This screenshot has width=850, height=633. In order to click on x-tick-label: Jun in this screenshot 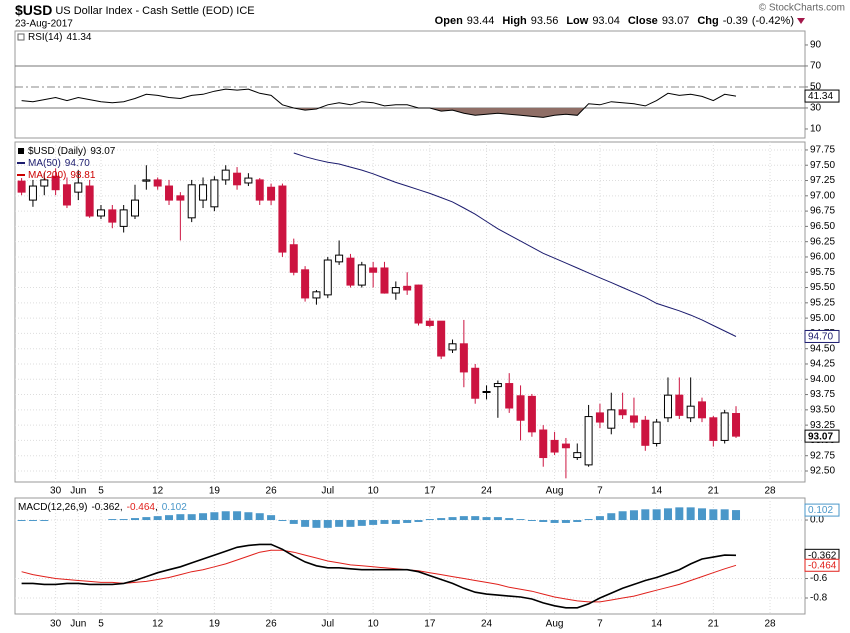, I will do `click(78, 624)`.